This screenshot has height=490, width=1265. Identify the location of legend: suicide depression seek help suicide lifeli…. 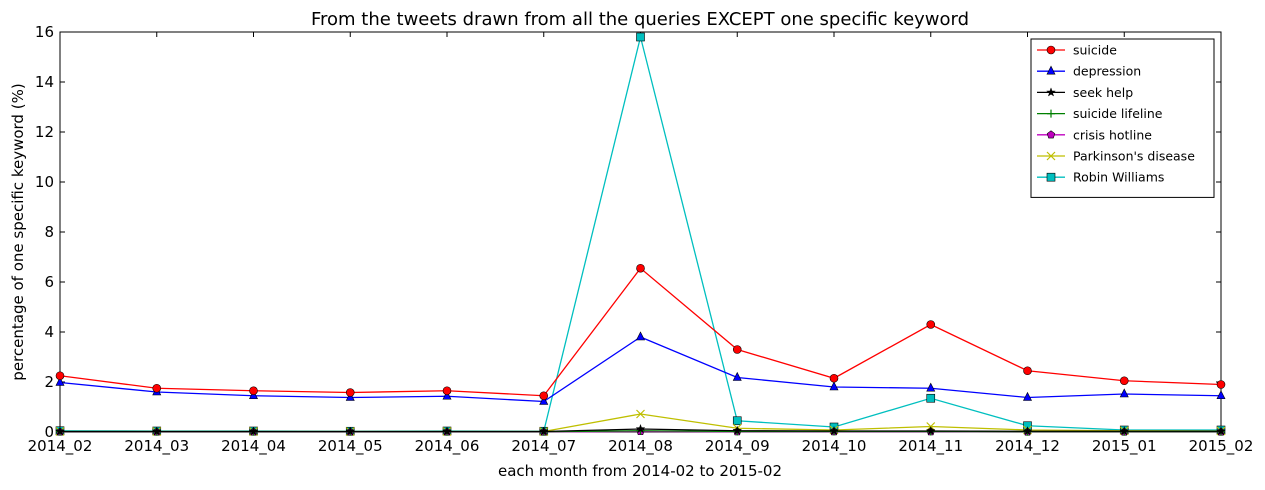
(1122, 118).